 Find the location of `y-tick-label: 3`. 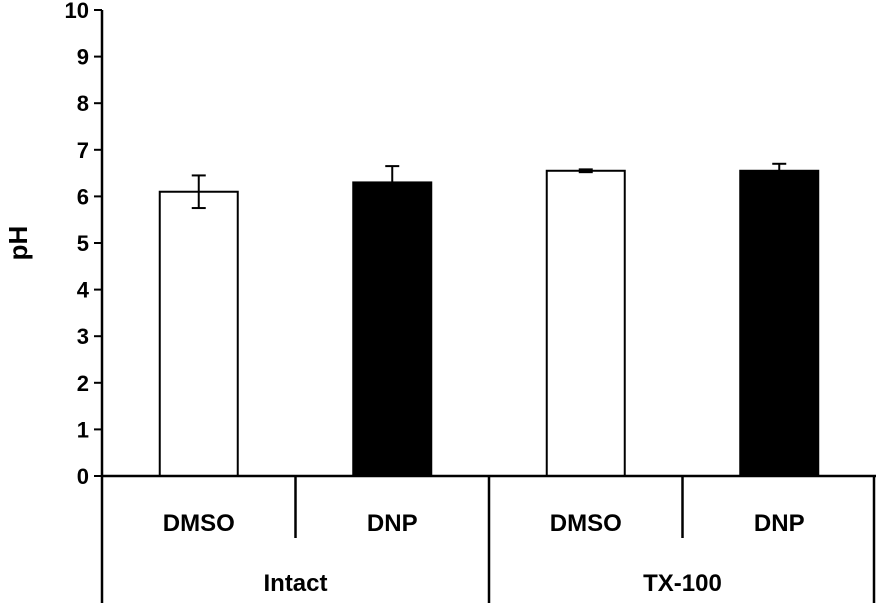

y-tick-label: 3 is located at coordinates (83, 336).